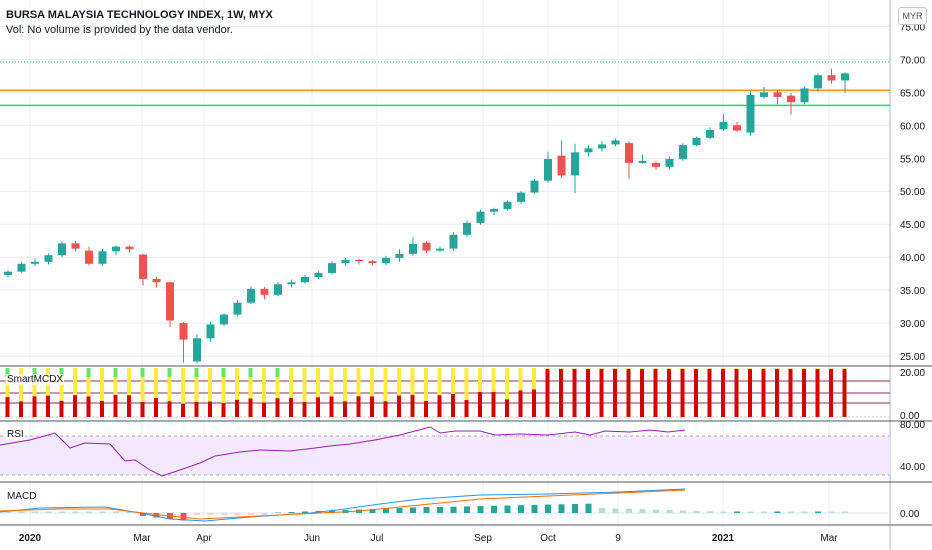  I want to click on last-price-tag: 67.87, so click(909, 86).